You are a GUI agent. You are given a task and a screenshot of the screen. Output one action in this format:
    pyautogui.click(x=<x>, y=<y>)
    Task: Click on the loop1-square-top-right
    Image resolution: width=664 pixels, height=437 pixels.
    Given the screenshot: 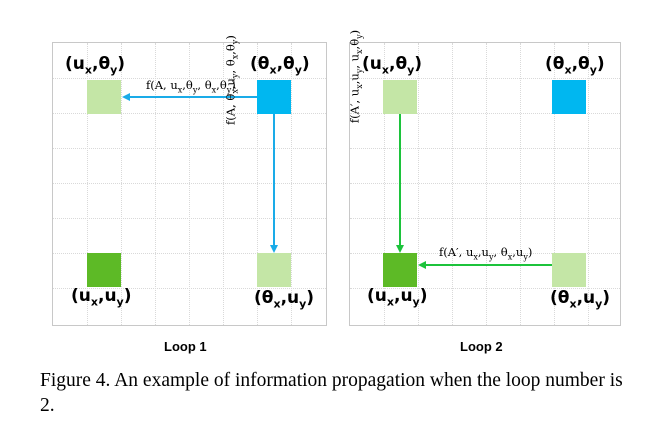 What is the action you would take?
    pyautogui.click(x=274, y=97)
    